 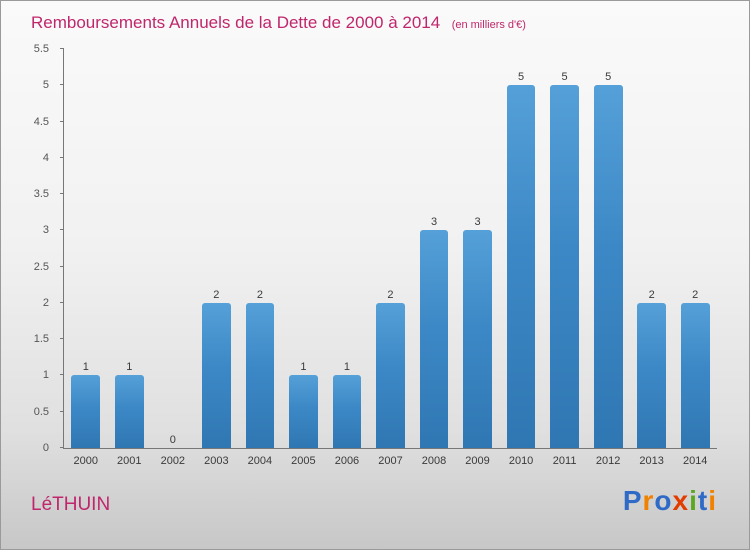 I want to click on bar-slot: 2 2004, so click(x=260, y=258).